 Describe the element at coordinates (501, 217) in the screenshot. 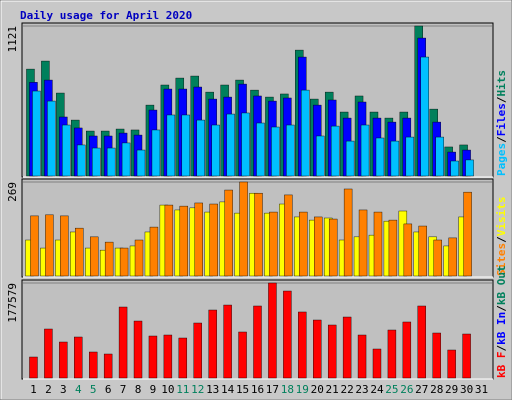

I see `legend-entry: Visits` at that location.